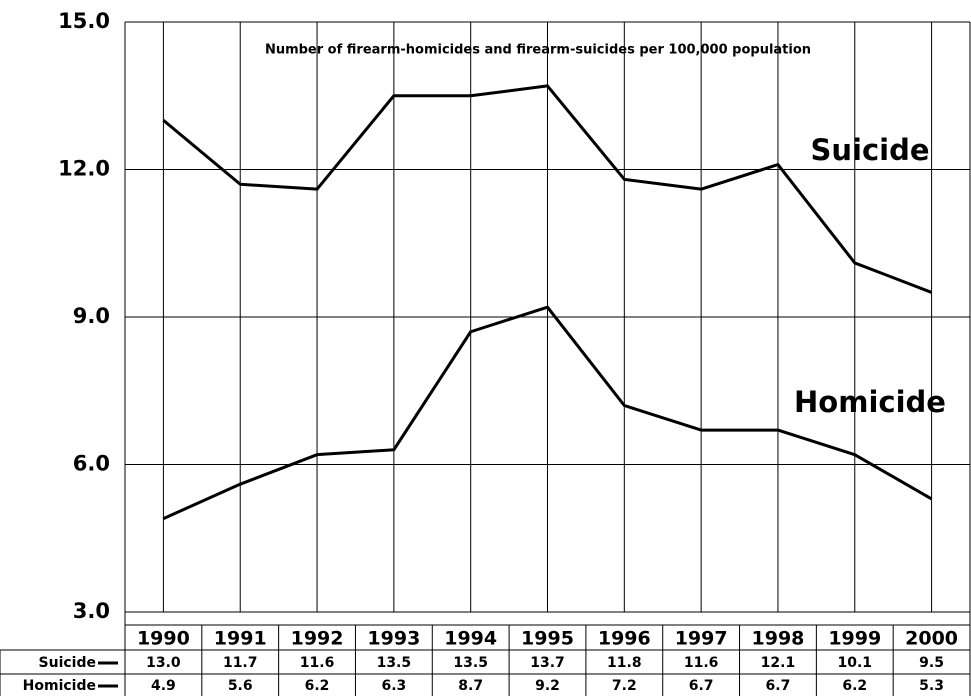 This screenshot has width=971, height=696. What do you see at coordinates (240, 686) in the screenshot?
I see `data-label: 5.6` at bounding box center [240, 686].